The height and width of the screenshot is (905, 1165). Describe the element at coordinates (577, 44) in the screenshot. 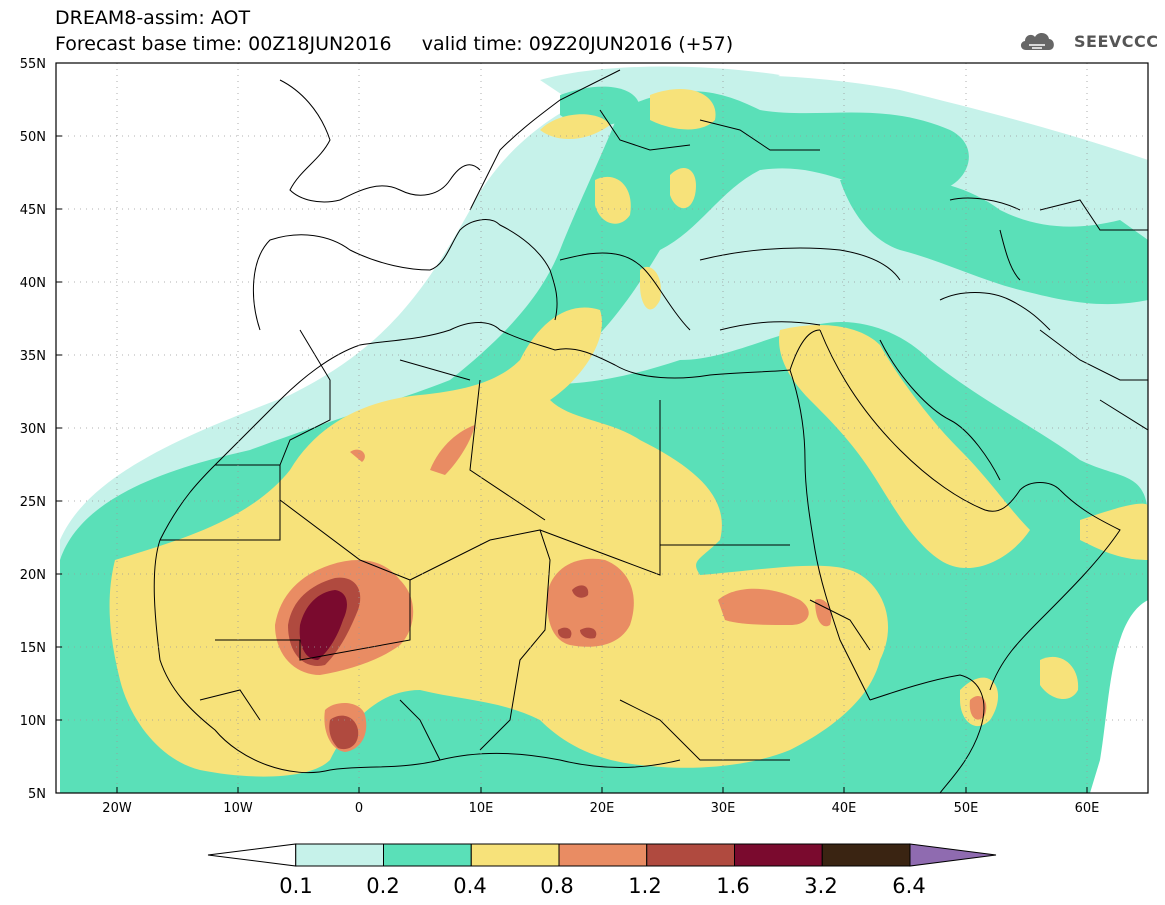

I see `valid-time: valid time: 09Z20JUN2016 (+57)` at that location.